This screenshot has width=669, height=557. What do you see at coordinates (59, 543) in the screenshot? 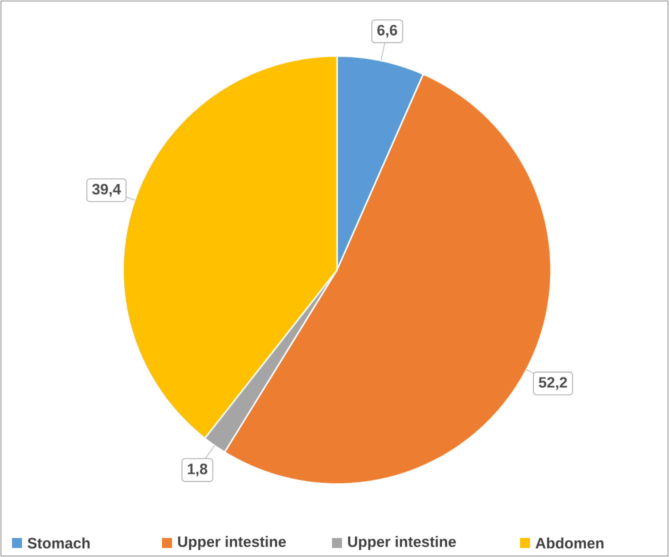
I see `legend-label: Stomach` at bounding box center [59, 543].